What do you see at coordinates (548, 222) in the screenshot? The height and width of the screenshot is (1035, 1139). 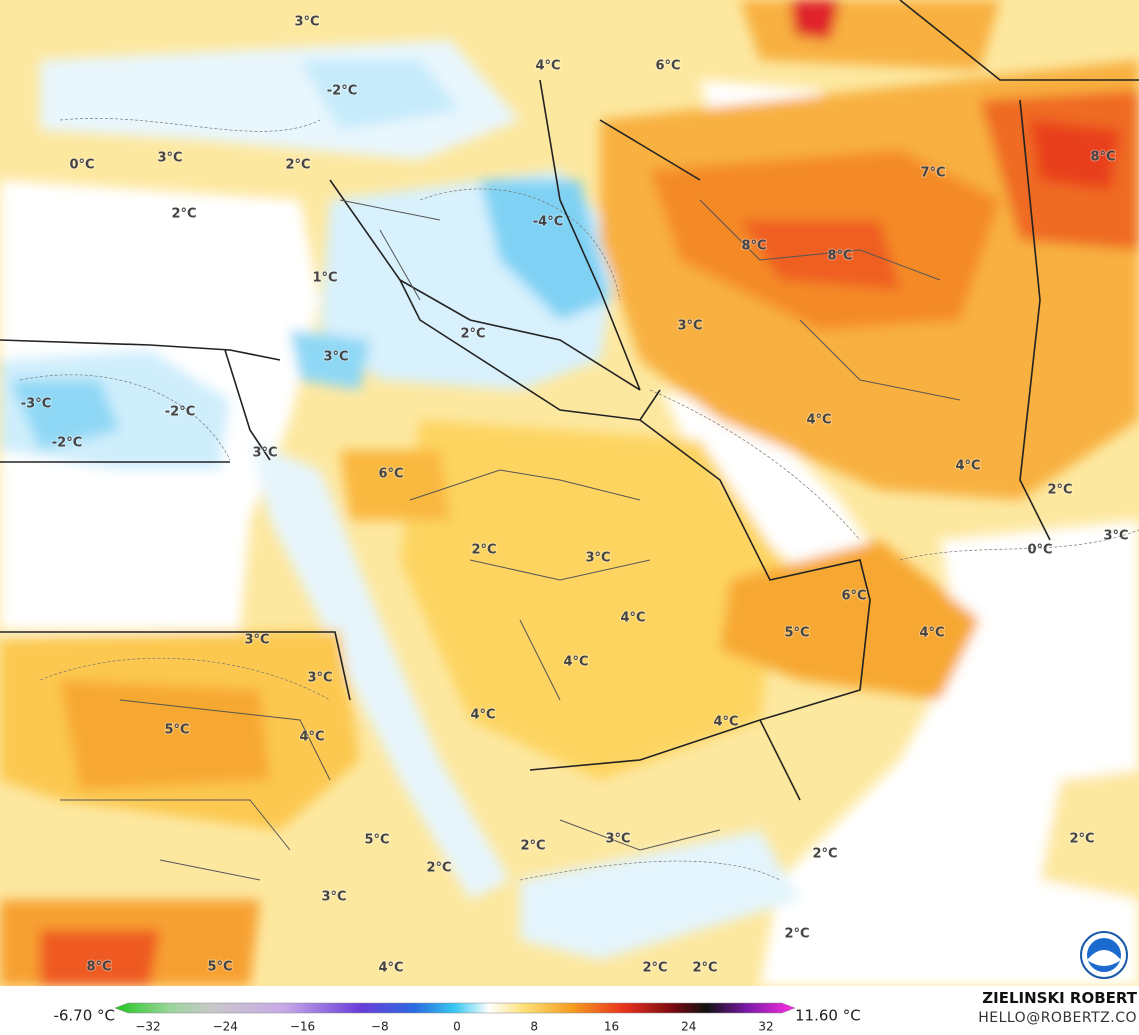 I see `temperature-label: -4°C` at bounding box center [548, 222].